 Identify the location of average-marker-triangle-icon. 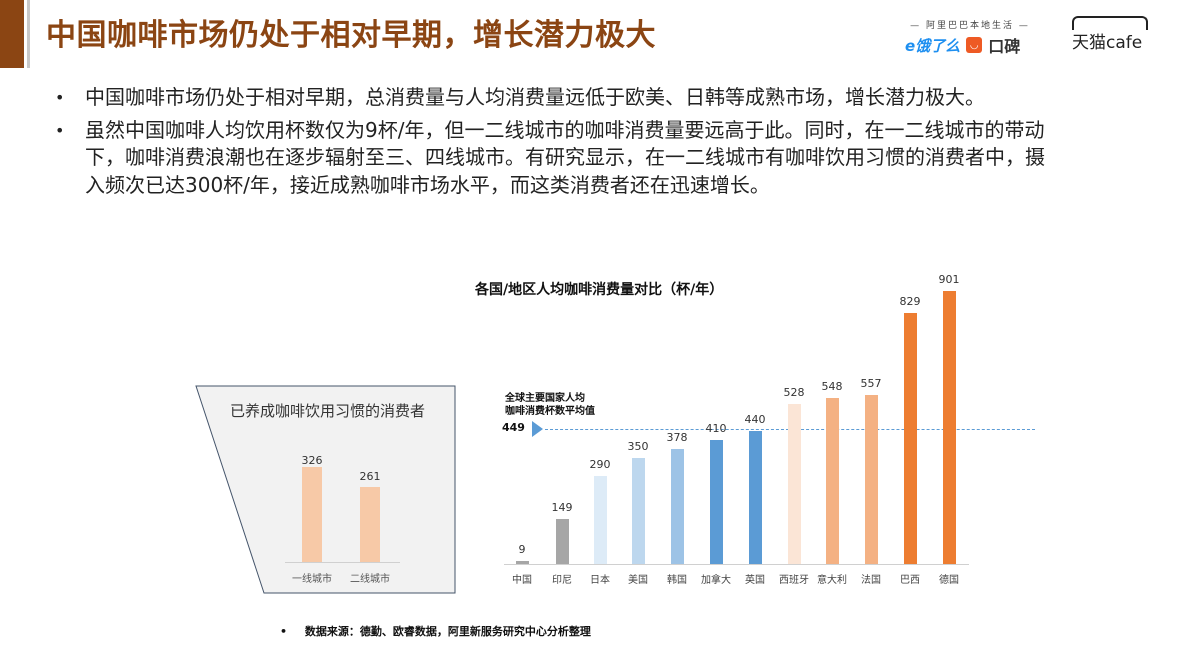
(537, 429).